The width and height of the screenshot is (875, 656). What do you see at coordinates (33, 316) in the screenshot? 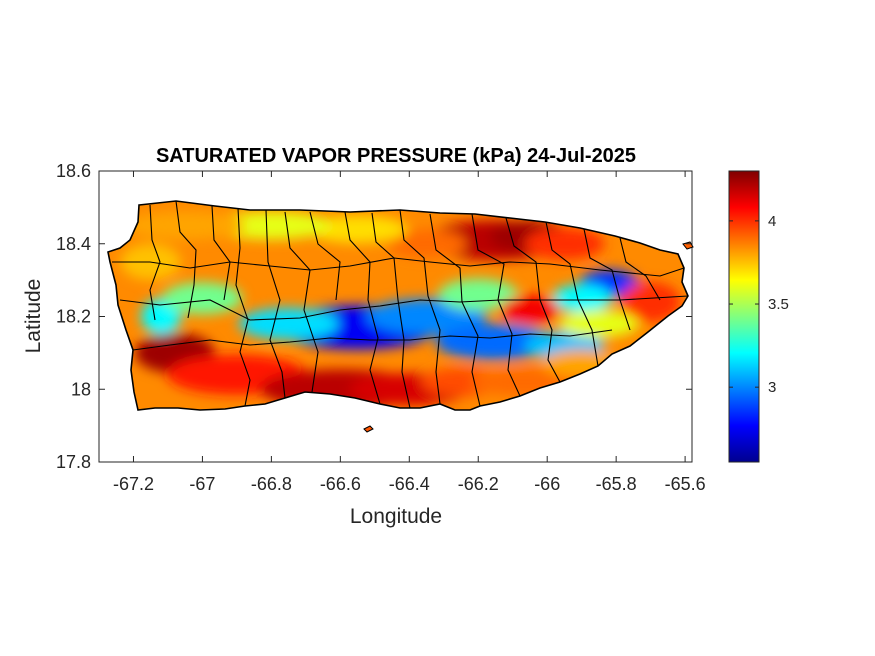
I see `y-axis-title: Latitude` at bounding box center [33, 316].